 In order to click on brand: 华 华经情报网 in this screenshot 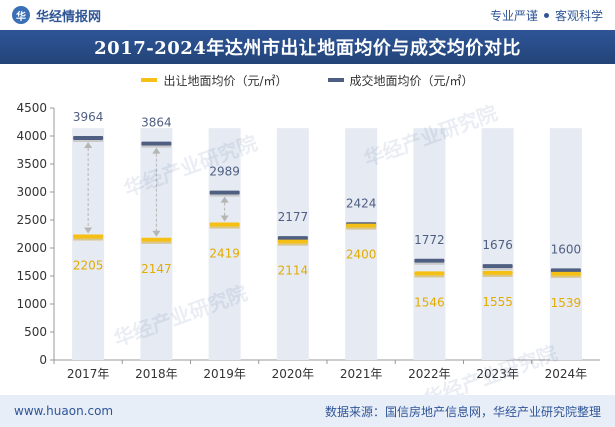, I will do `click(56, 15)`.